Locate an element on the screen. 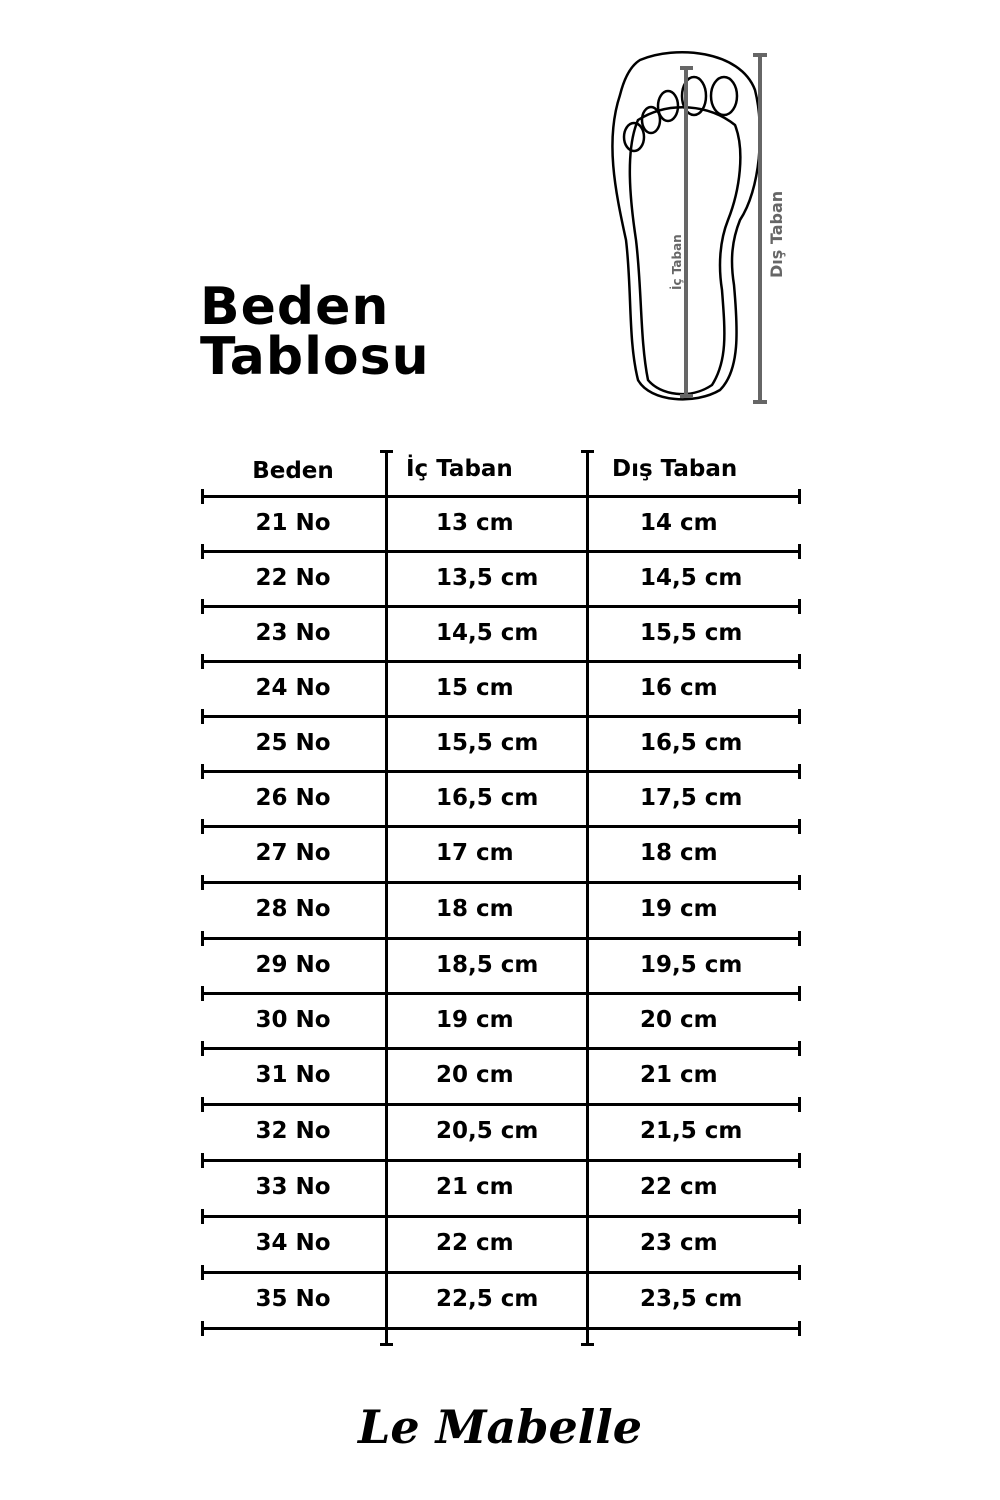  cell-inner-length: 22 cm is located at coordinates (475, 1243).